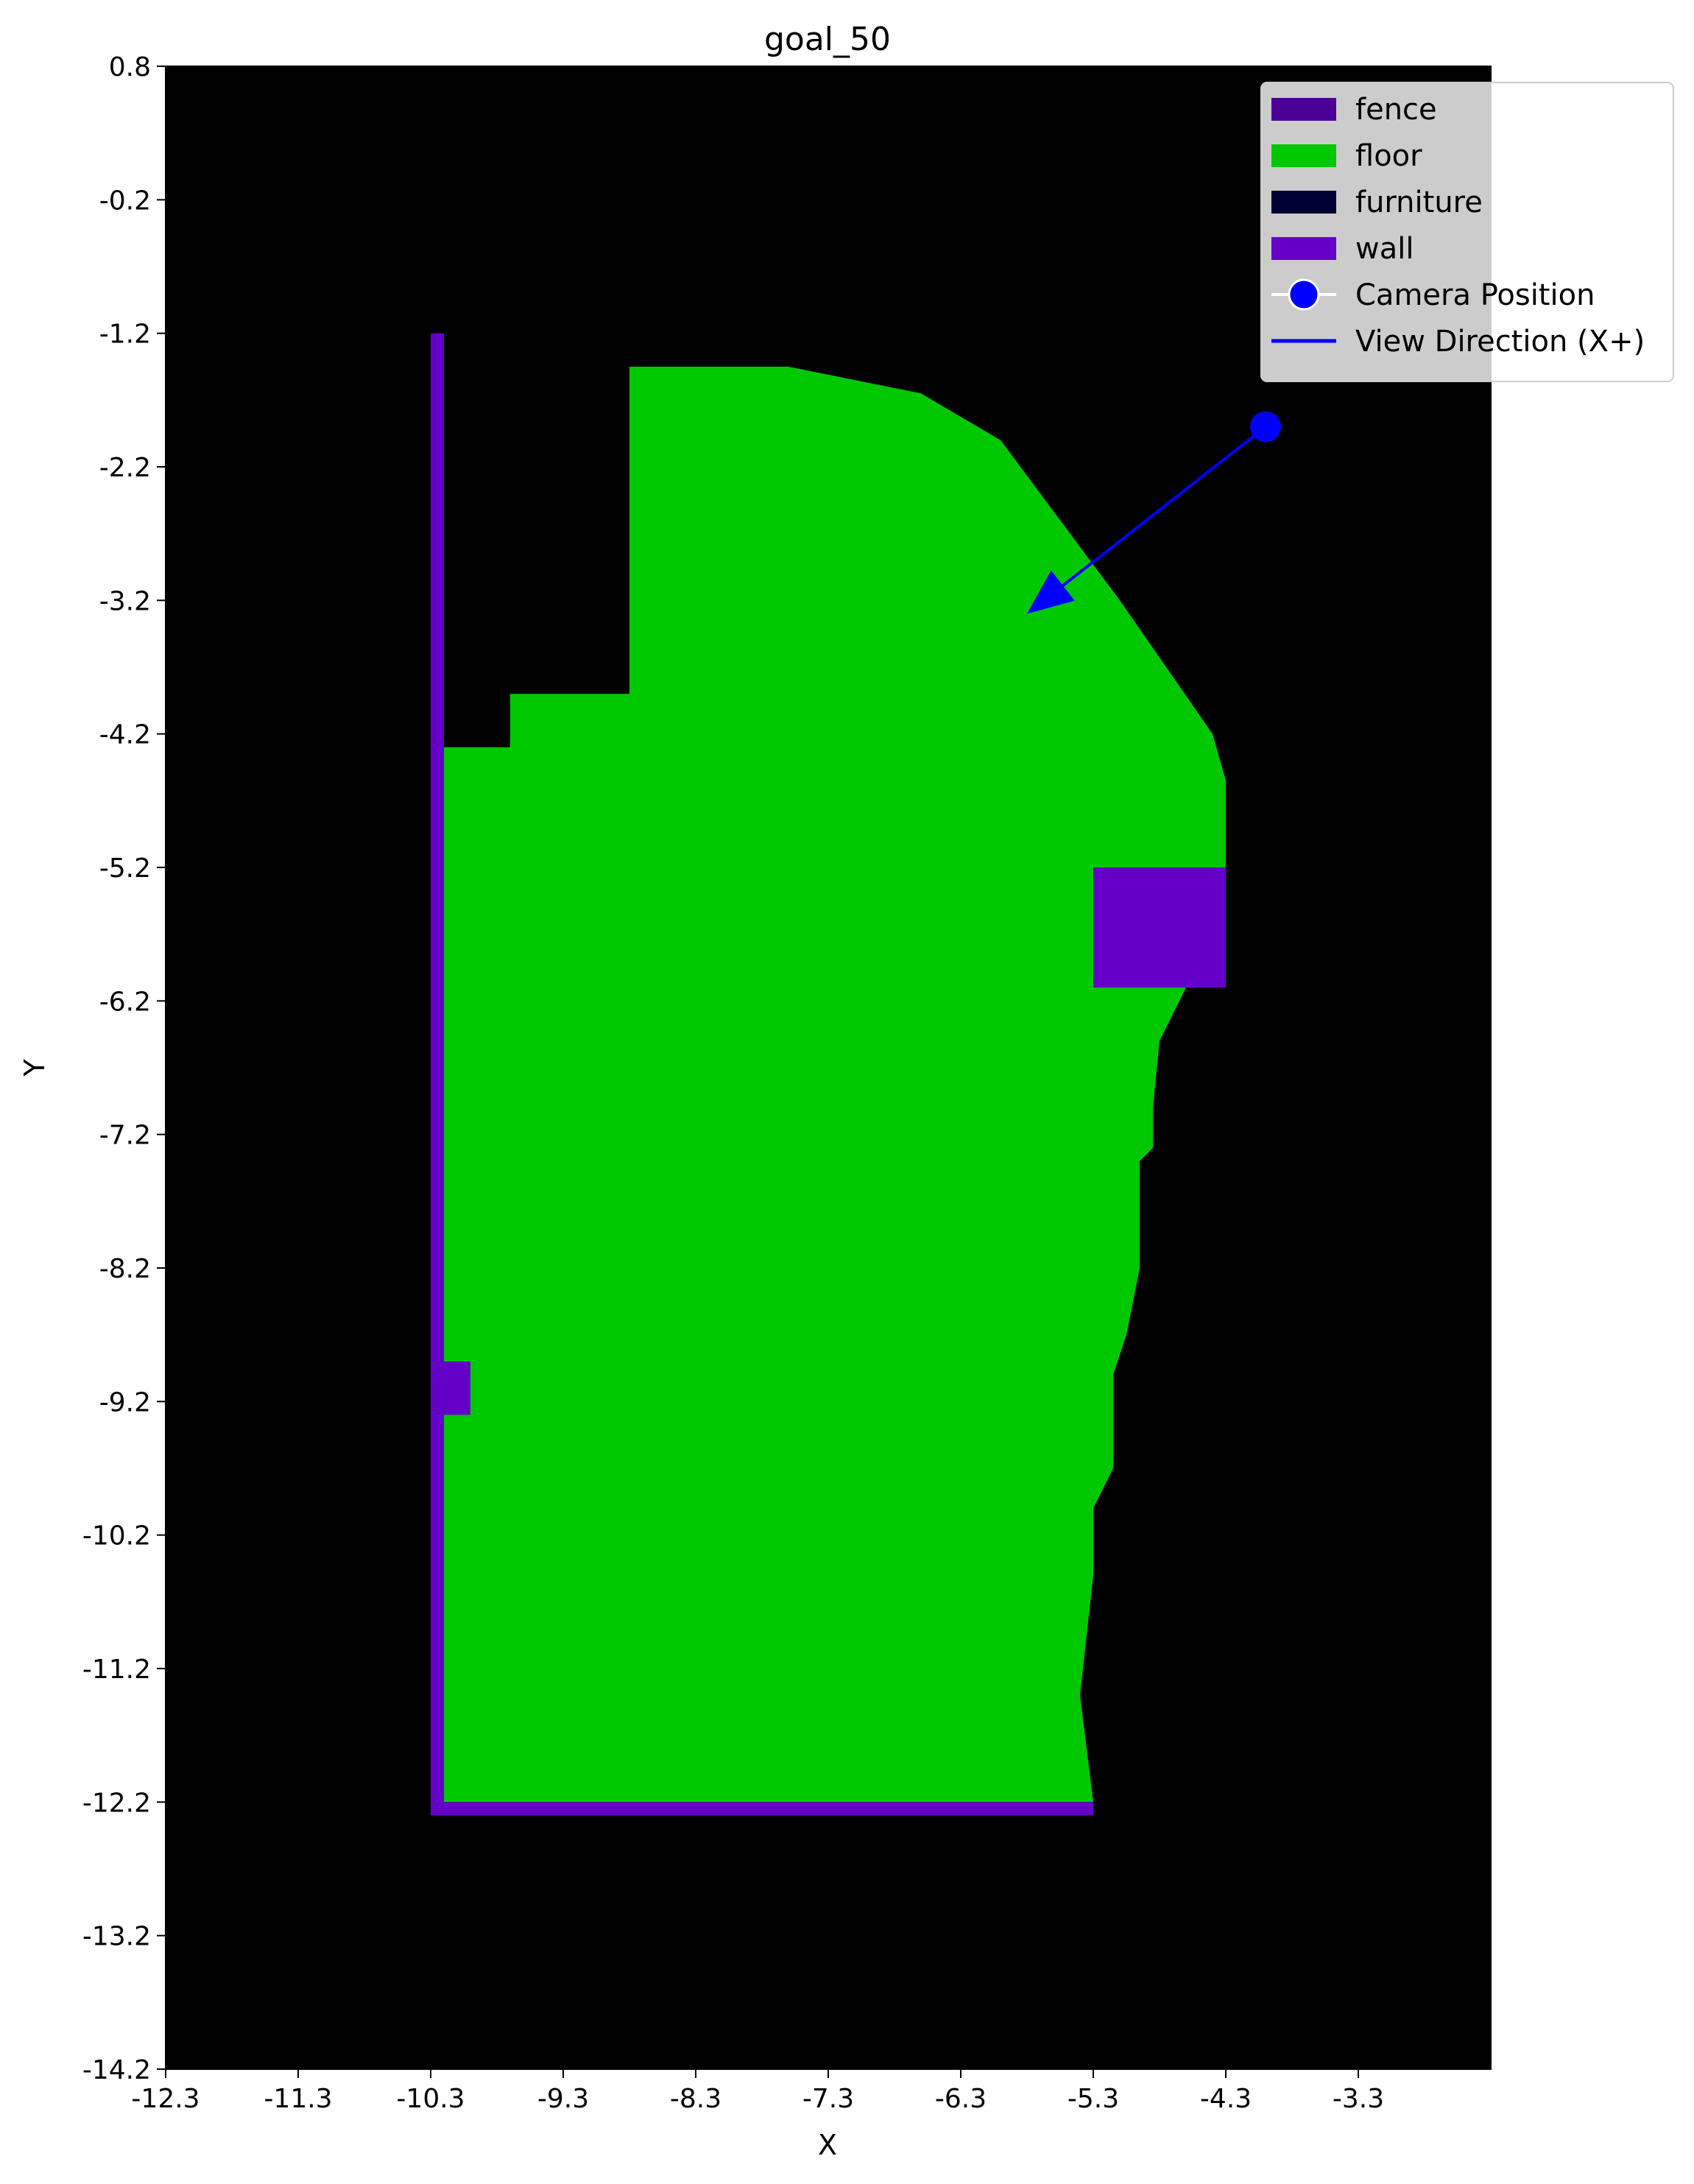 This screenshot has width=1694, height=2184. What do you see at coordinates (961, 2099) in the screenshot?
I see `x-tick-label: -6.3` at bounding box center [961, 2099].